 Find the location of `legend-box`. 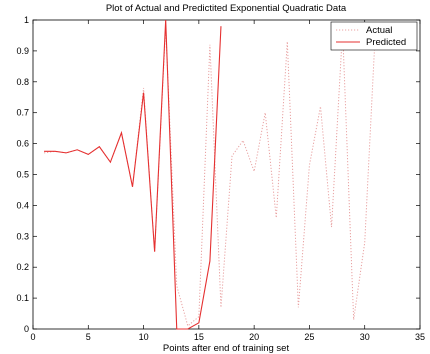

legend-box is located at coordinates (374, 36).